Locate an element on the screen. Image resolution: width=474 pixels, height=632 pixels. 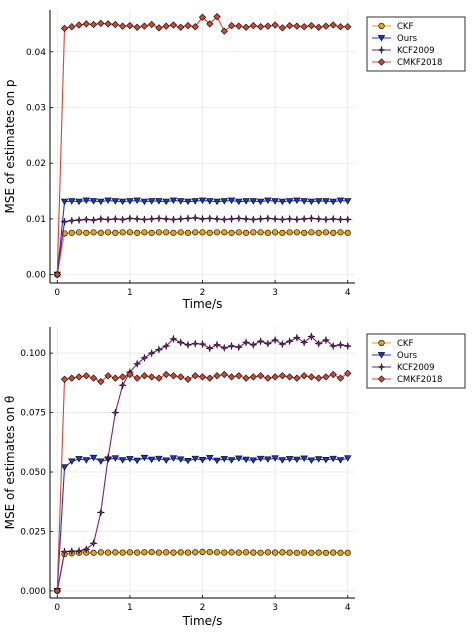
y-tick-label: 0.050 is located at coordinates (33, 473).